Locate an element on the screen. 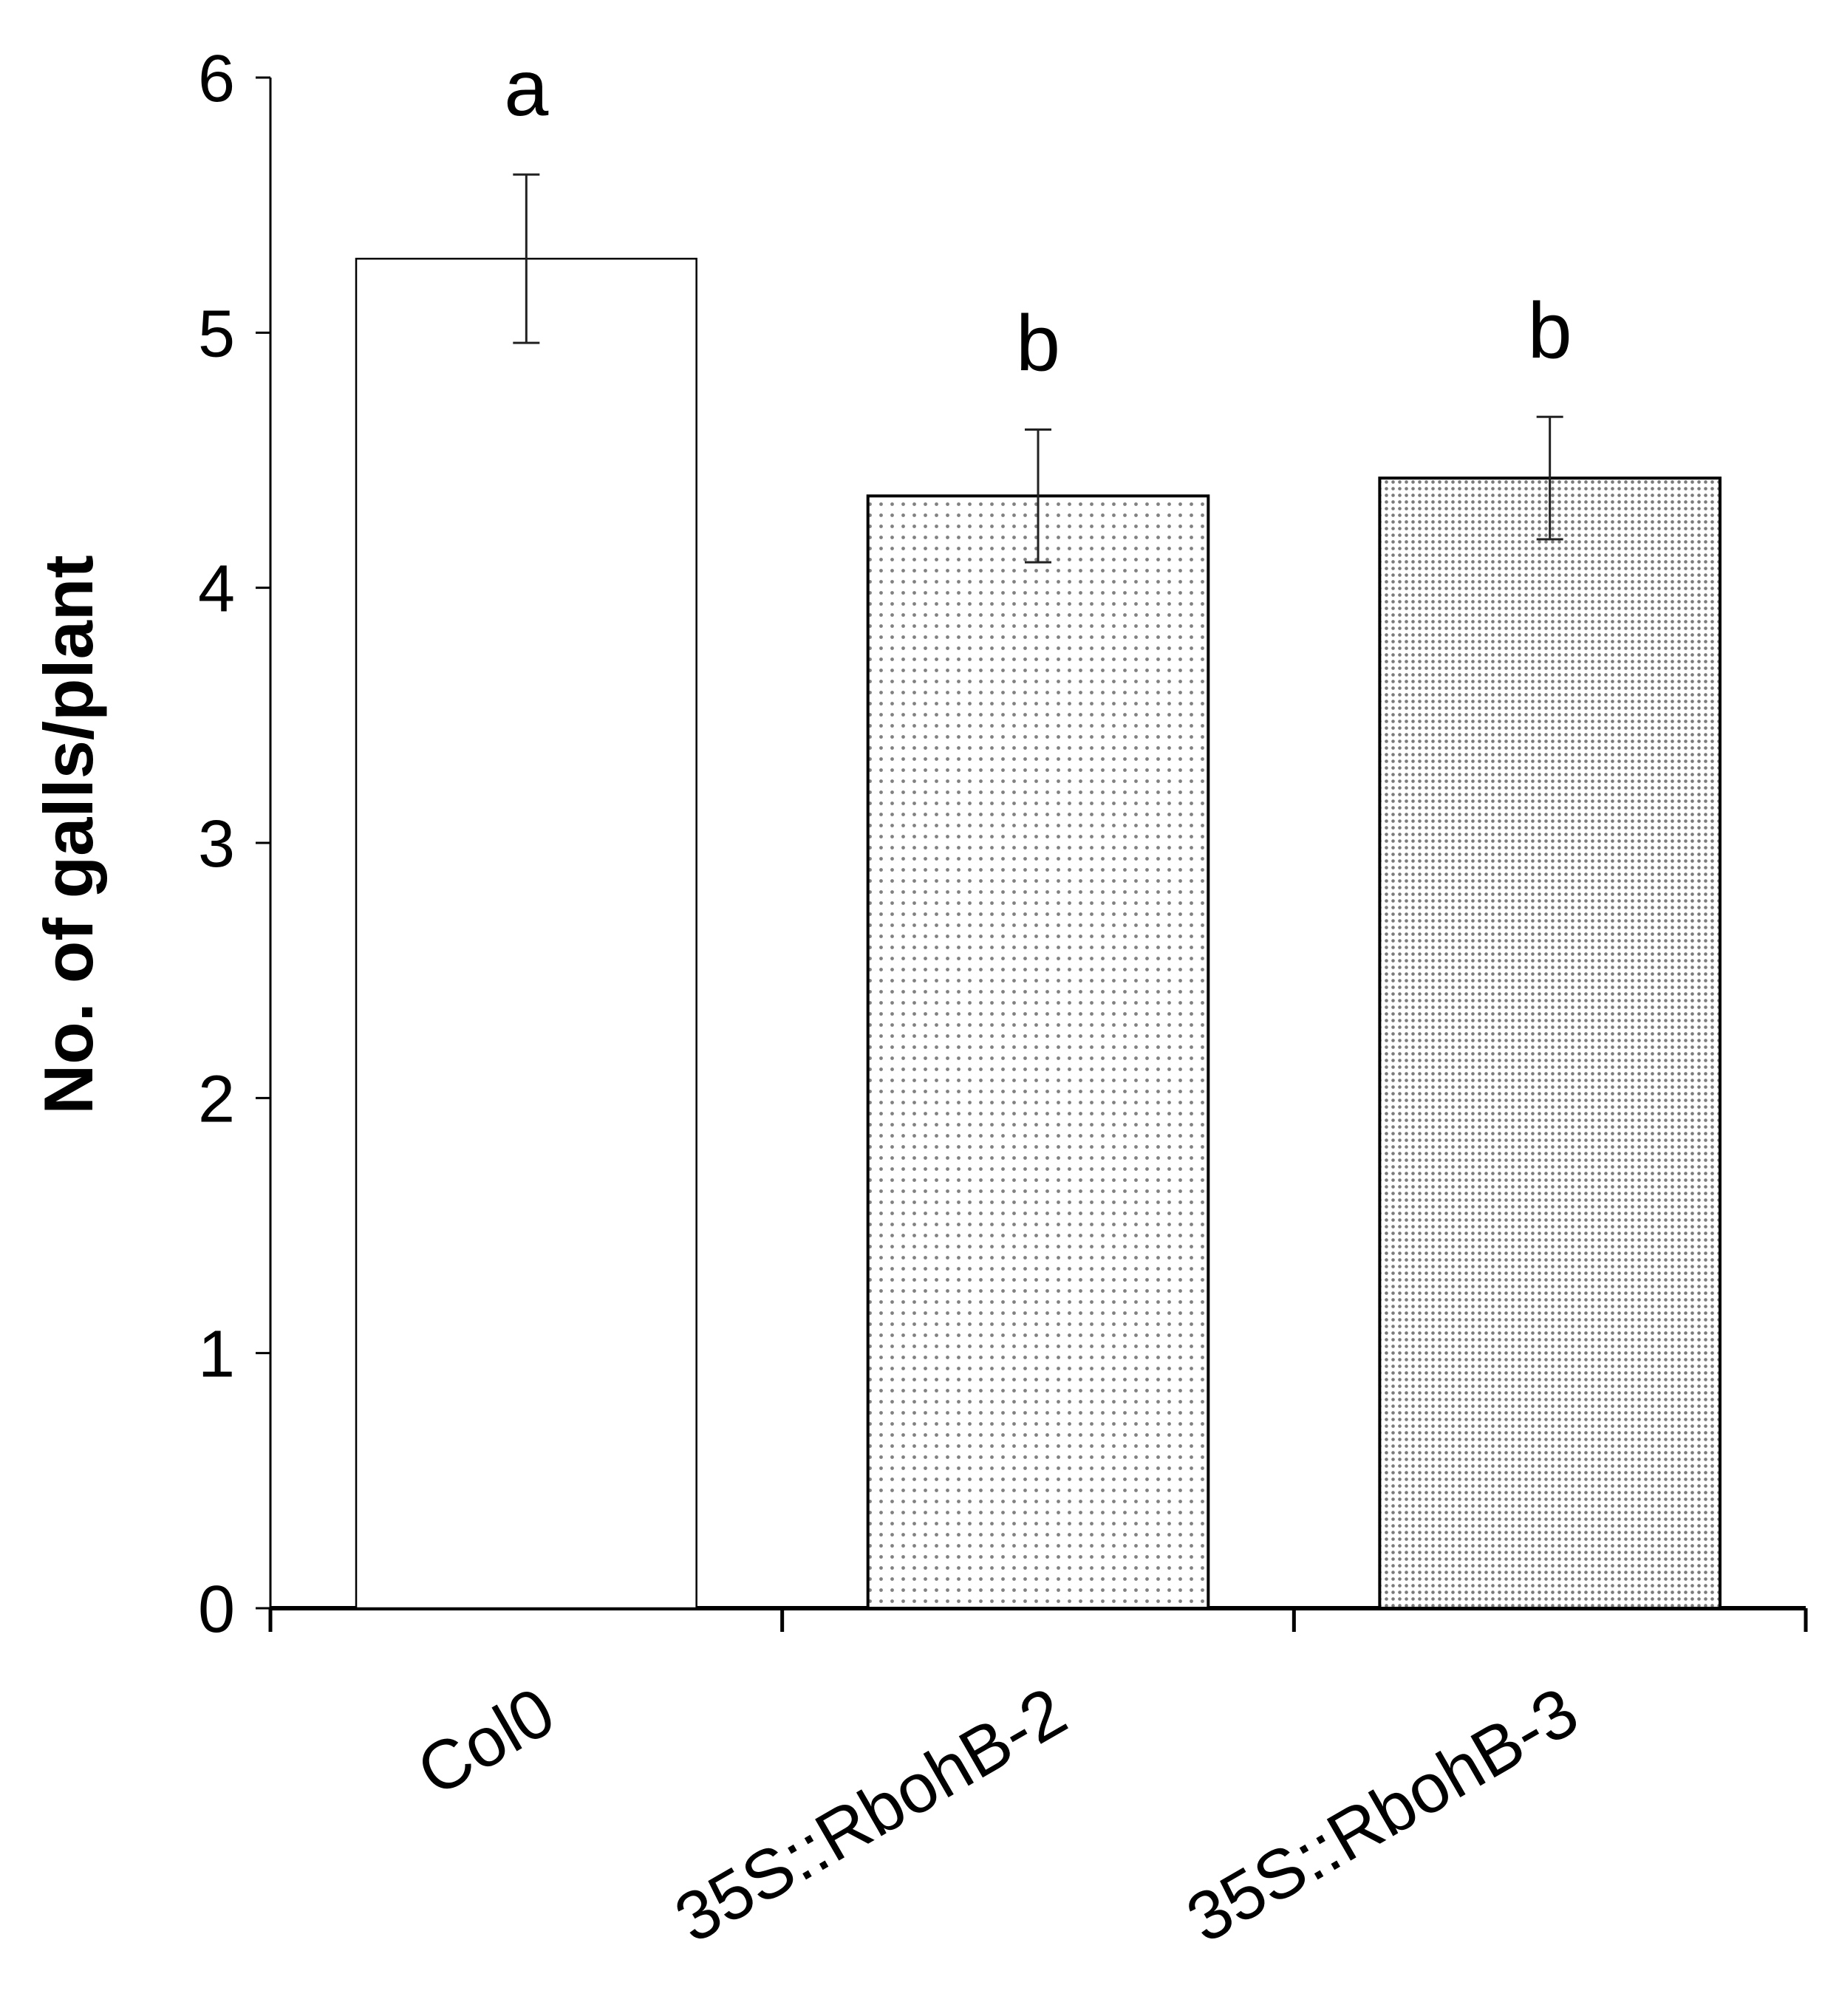 The height and width of the screenshot is (2016, 1822). y-tick-label: 1 is located at coordinates (216, 1355).